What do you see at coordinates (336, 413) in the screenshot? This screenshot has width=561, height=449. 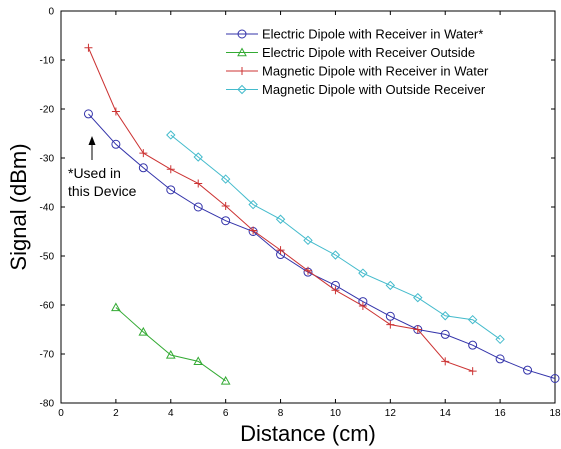 I see `x-tick-label: 10` at bounding box center [336, 413].